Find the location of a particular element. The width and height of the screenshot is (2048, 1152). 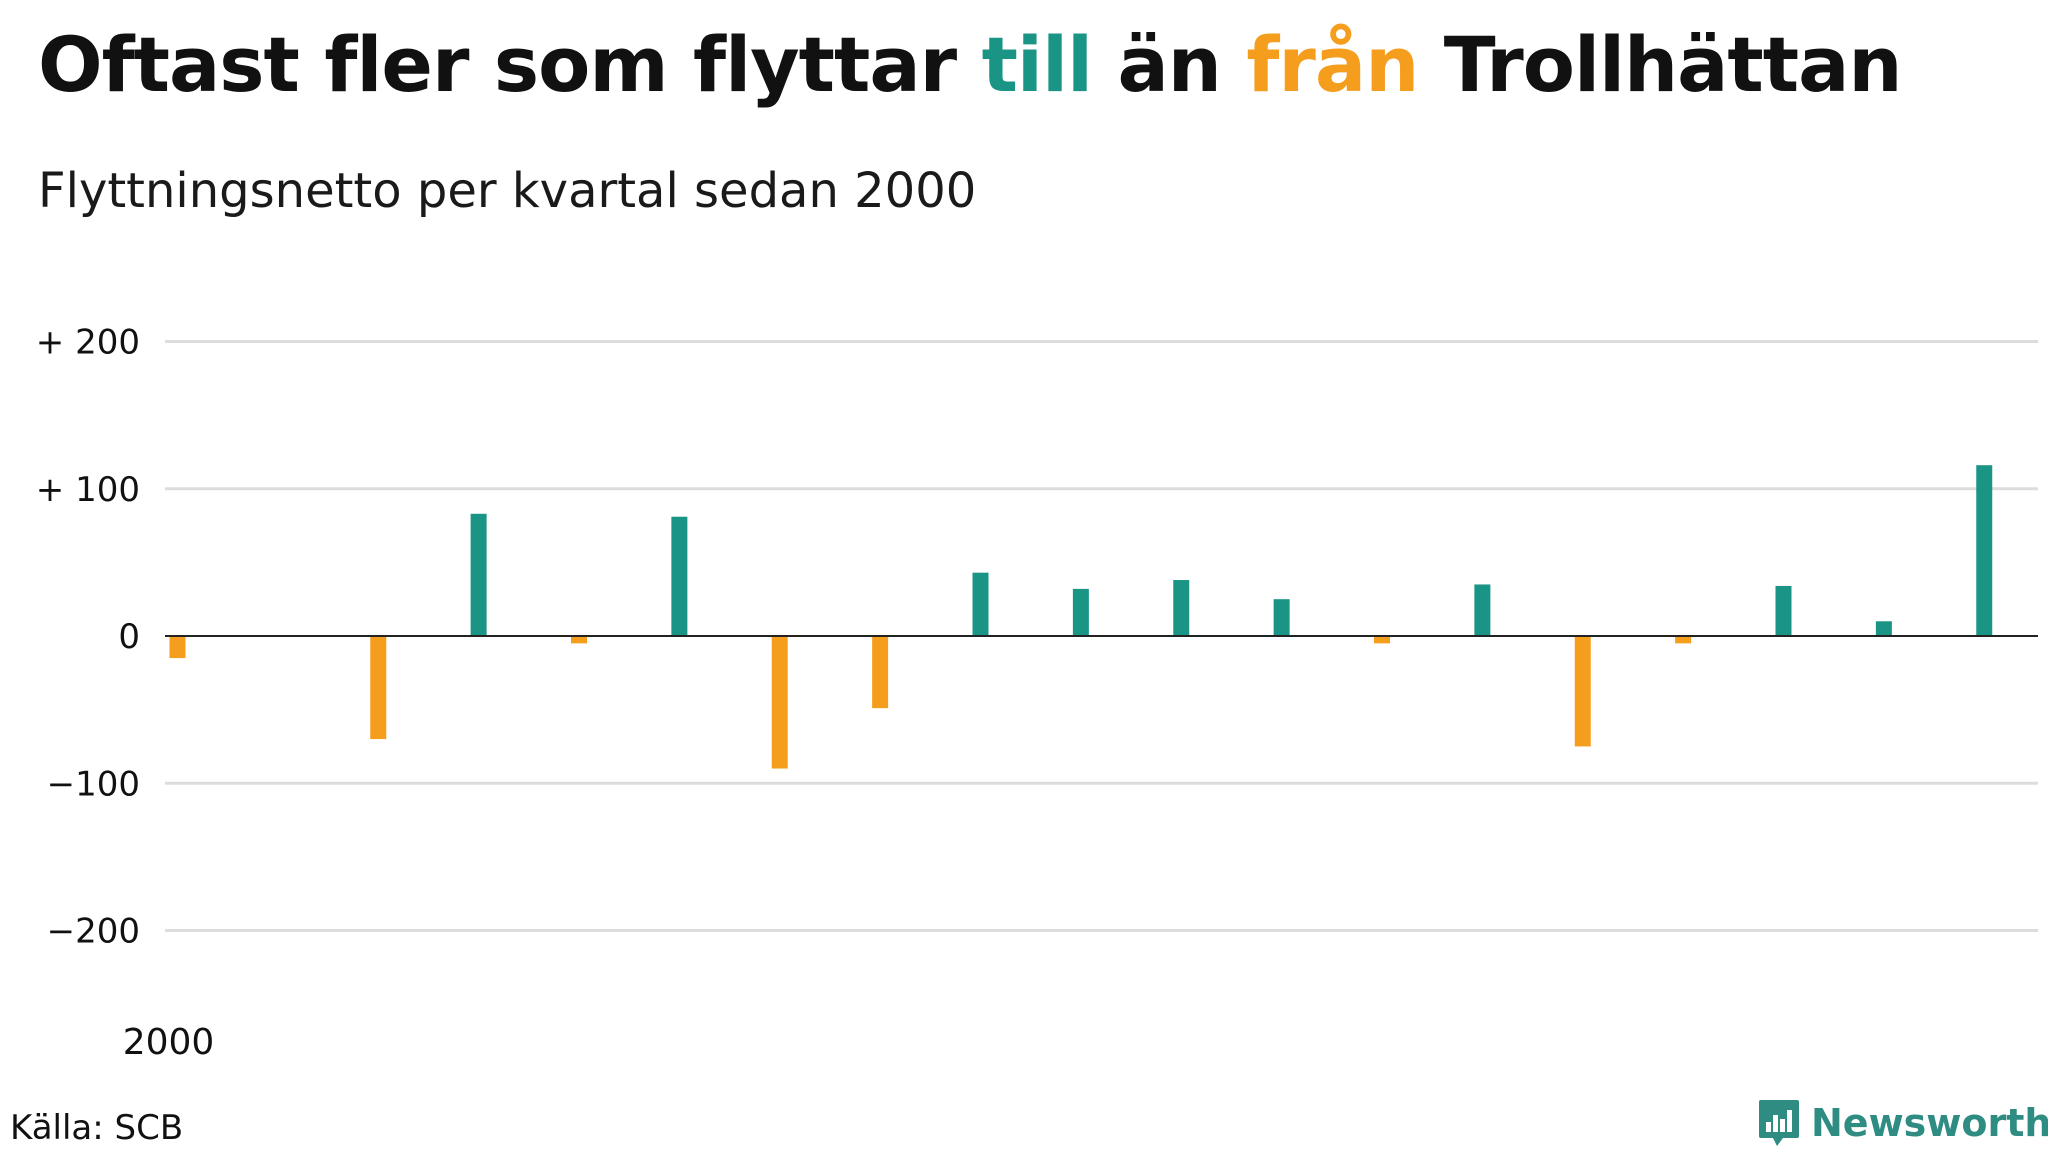

x-tick-label: 2000 is located at coordinates (169, 1042).